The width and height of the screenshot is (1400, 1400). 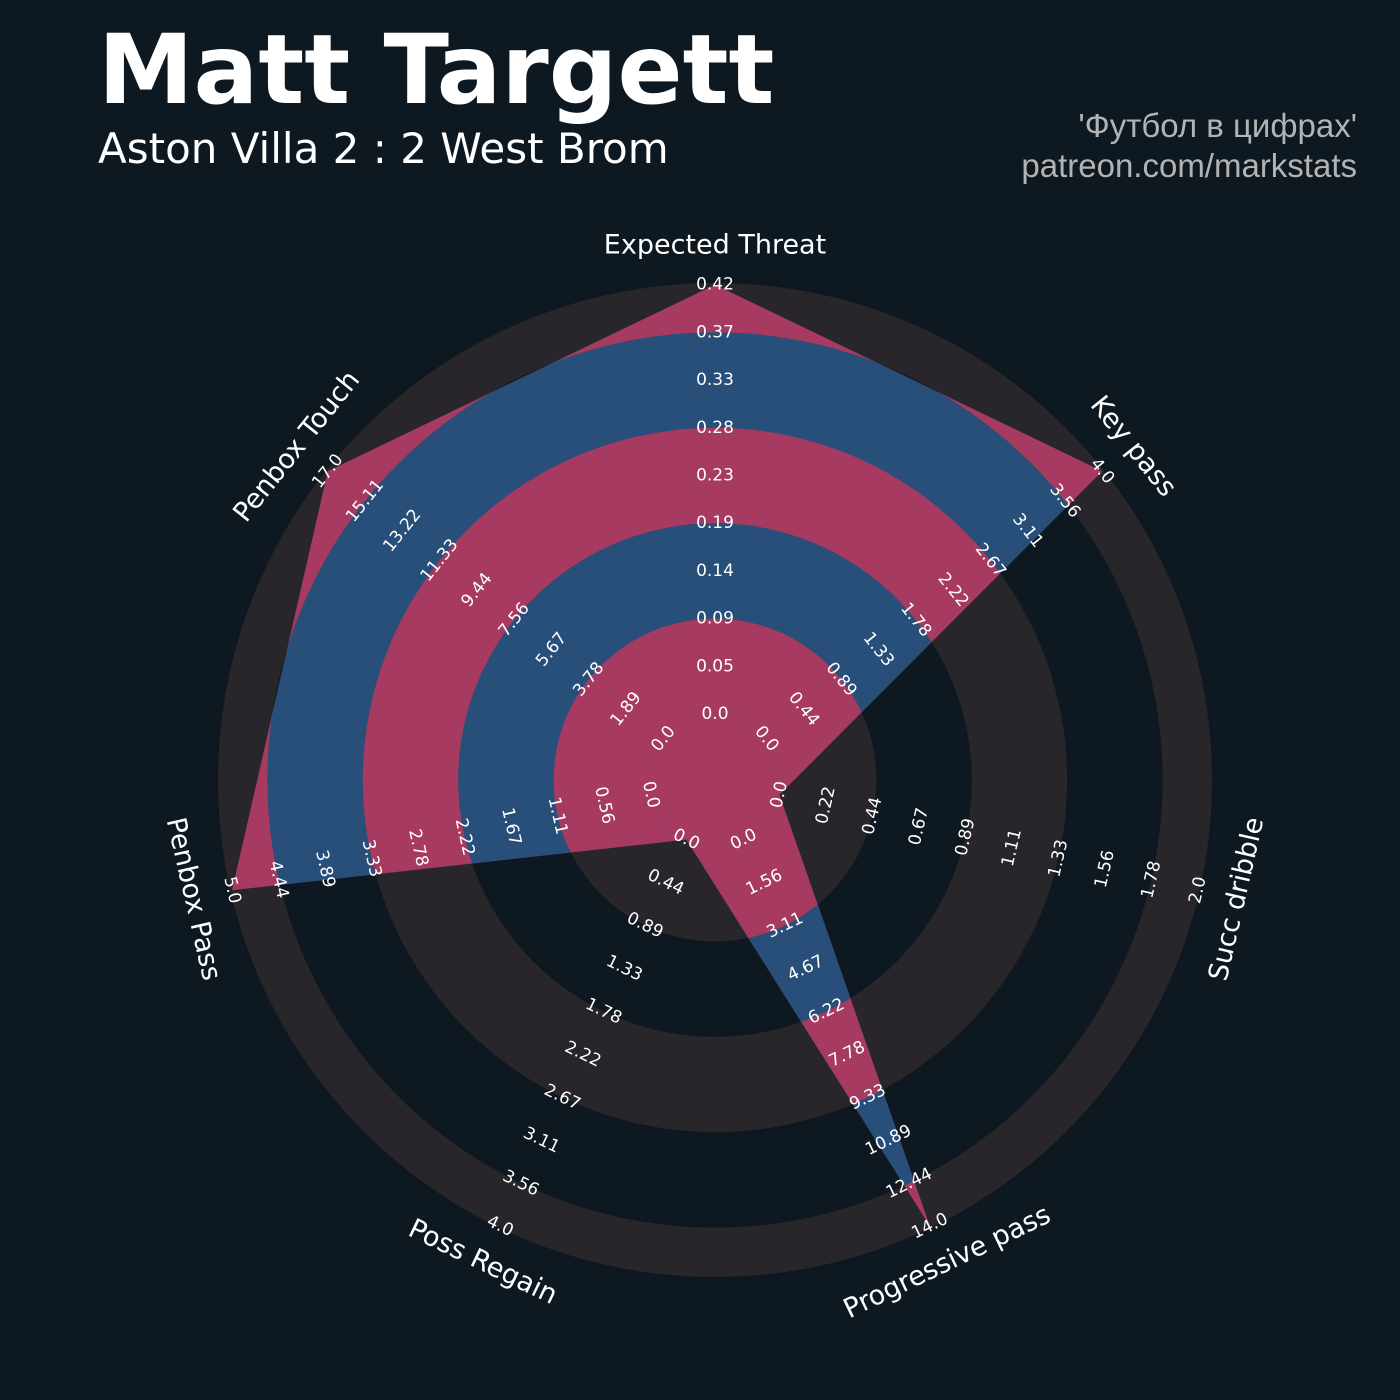 I want to click on chart-subtitle: Aston Villa 2 : 2 West Brom, so click(x=383, y=148).